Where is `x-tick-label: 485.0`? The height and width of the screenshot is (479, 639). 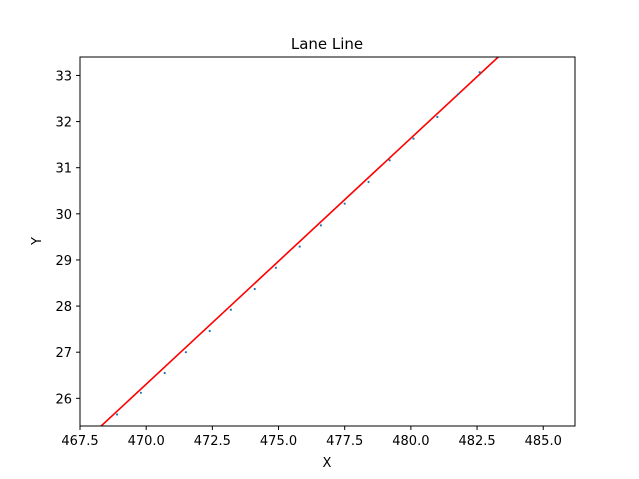 x-tick-label: 485.0 is located at coordinates (543, 441).